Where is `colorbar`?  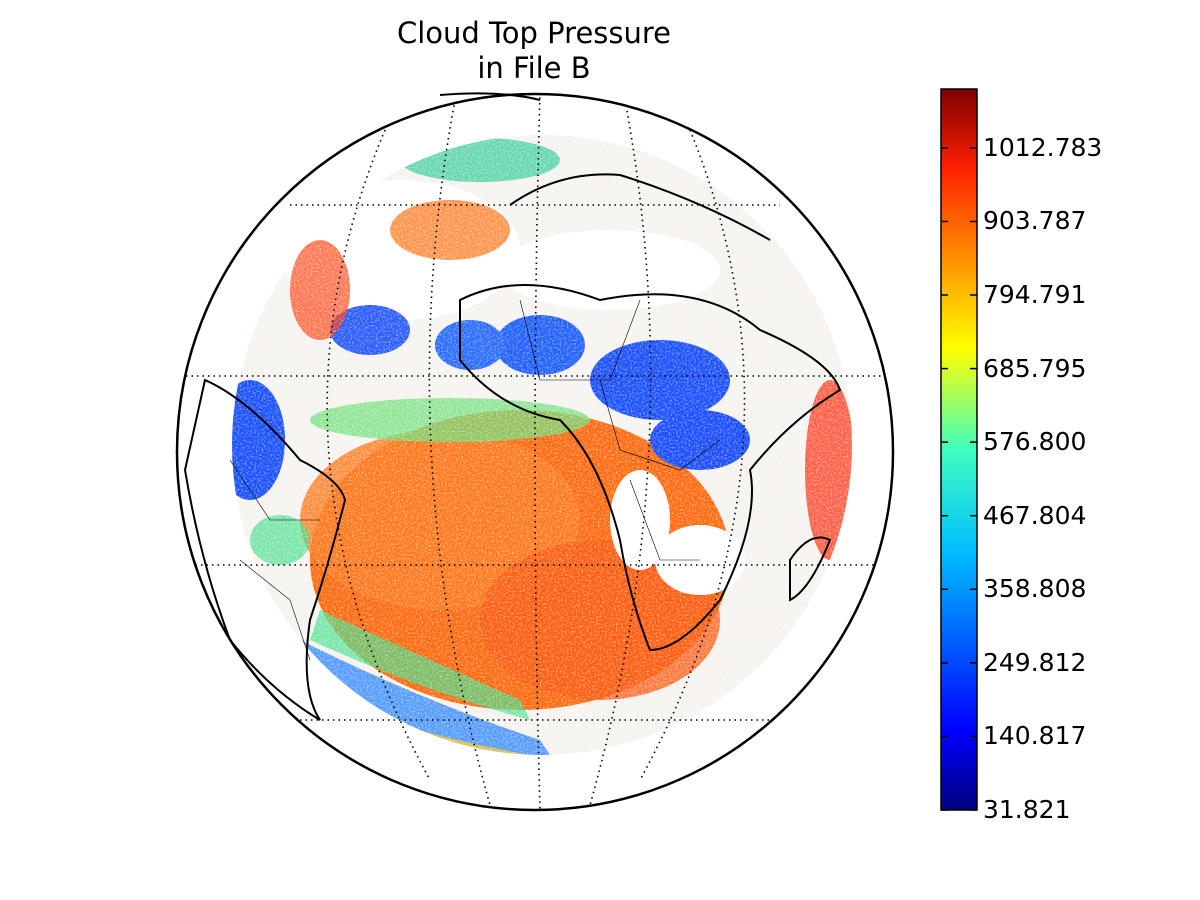
colorbar is located at coordinates (959, 449).